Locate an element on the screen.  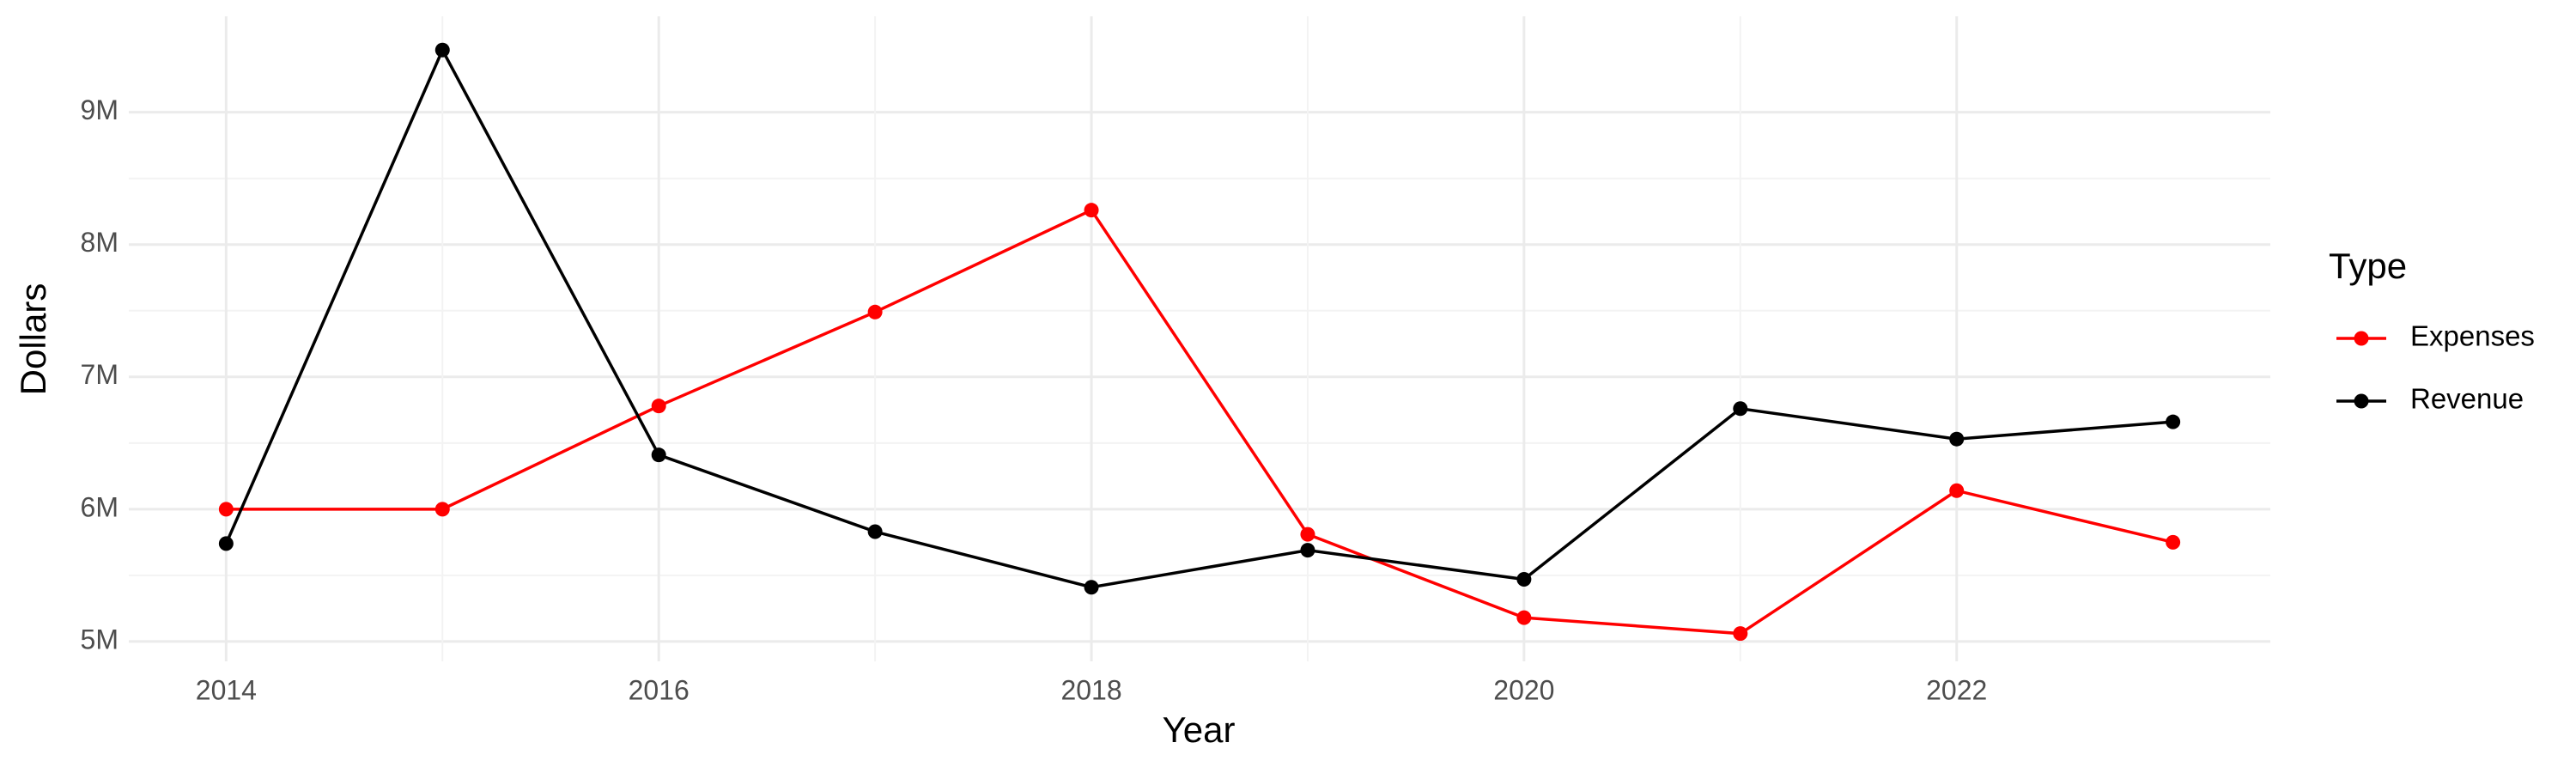
y-tick-label: 7M is located at coordinates (99, 374).